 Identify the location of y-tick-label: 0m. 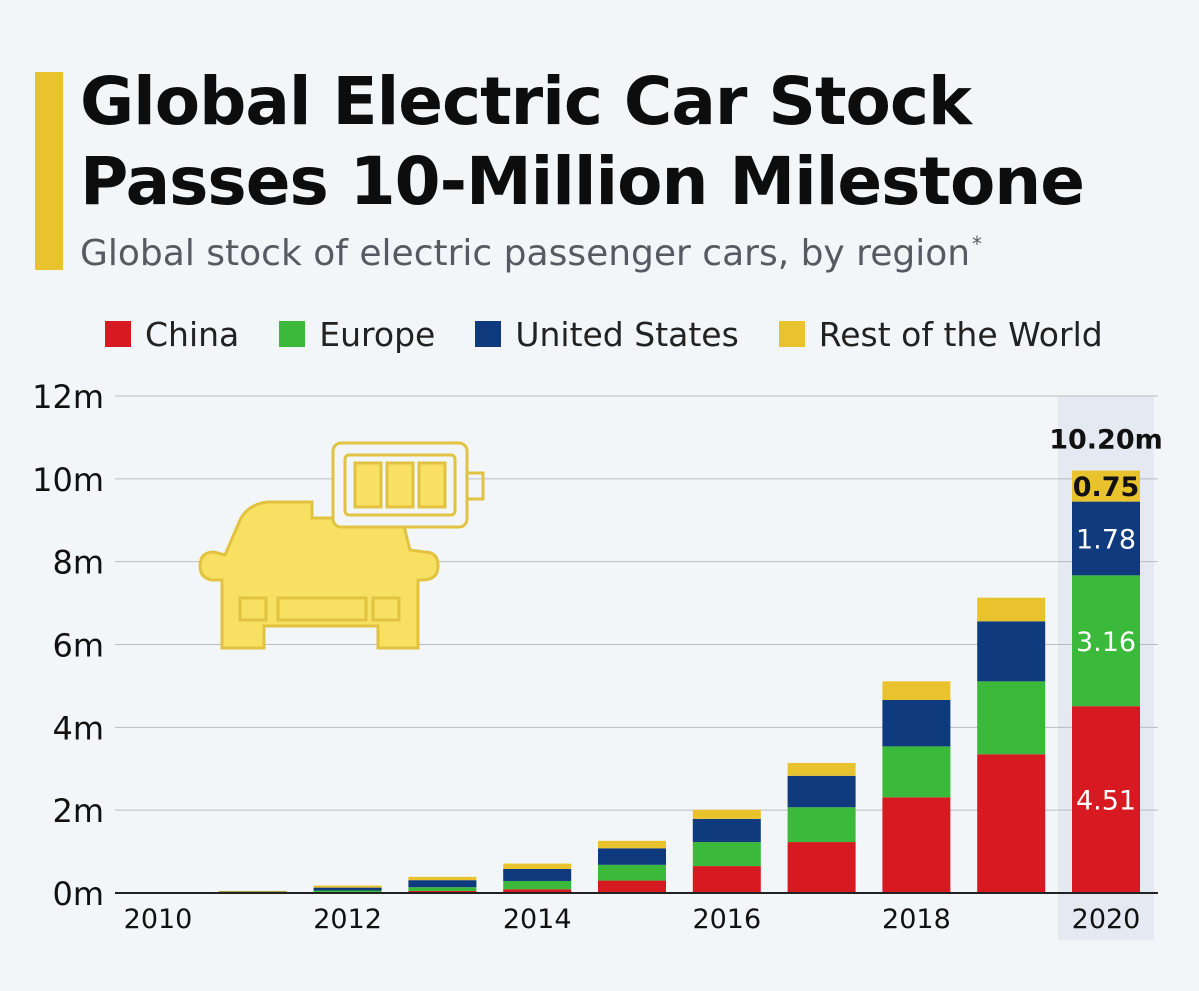
(78, 894).